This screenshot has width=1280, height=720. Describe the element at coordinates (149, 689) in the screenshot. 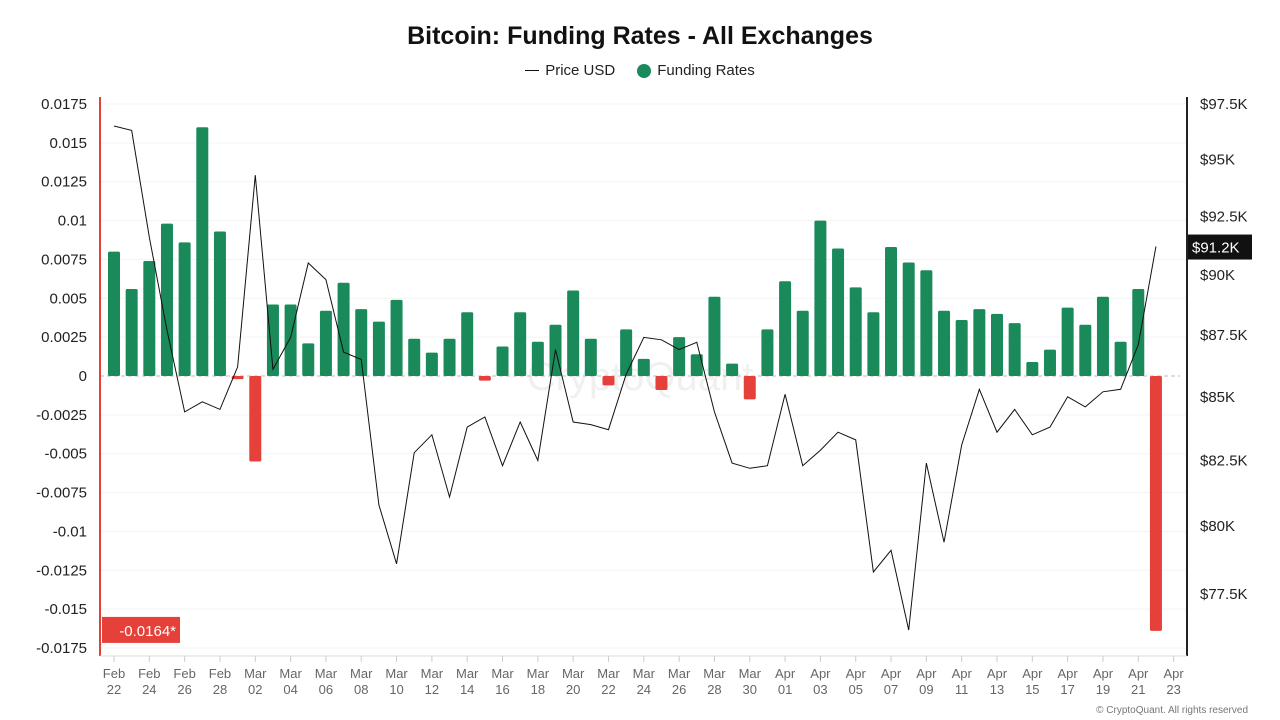

I see `x-tick-day: 24` at that location.